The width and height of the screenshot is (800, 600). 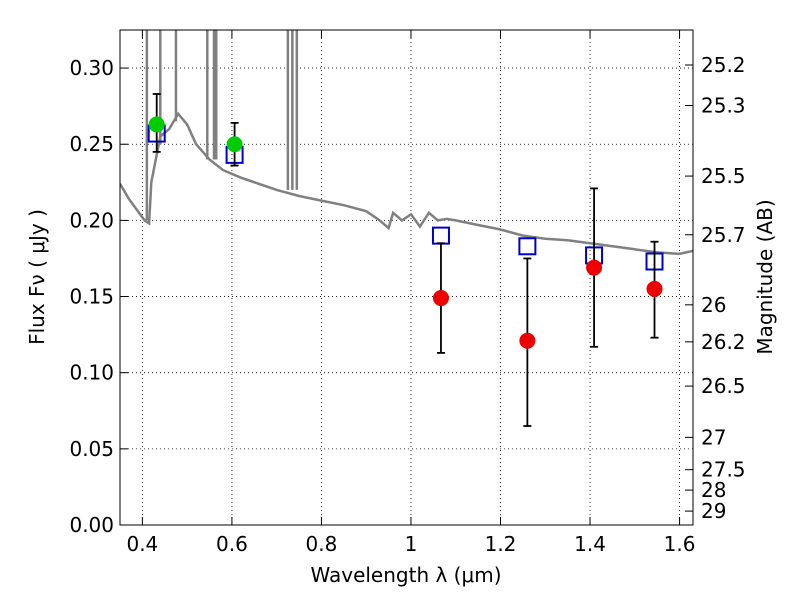 I want to click on x-tick-label: 1.6, so click(x=680, y=544).